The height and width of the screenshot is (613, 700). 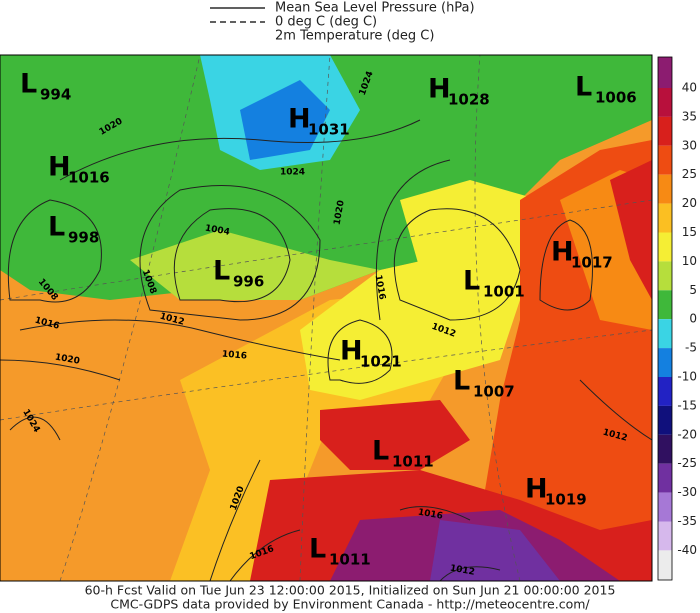 I want to click on colorbar-tick-label: 35, so click(x=689, y=116).